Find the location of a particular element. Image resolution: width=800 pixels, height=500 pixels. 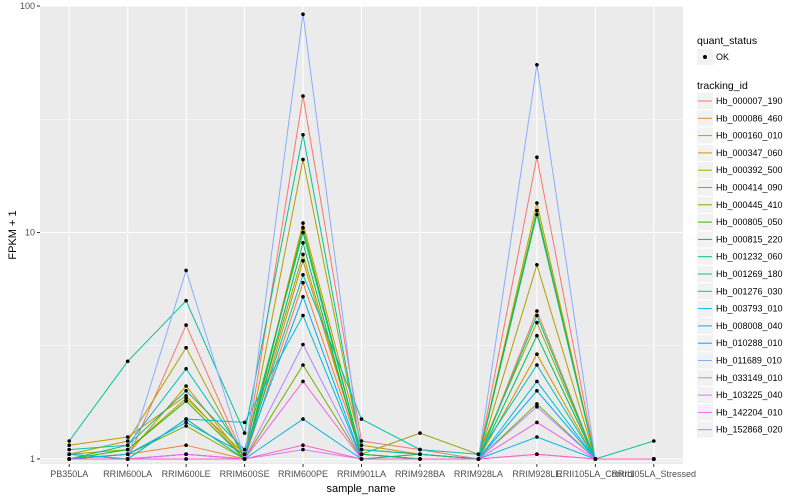

legend-label: Hb_001276_030 is located at coordinates (749, 291).